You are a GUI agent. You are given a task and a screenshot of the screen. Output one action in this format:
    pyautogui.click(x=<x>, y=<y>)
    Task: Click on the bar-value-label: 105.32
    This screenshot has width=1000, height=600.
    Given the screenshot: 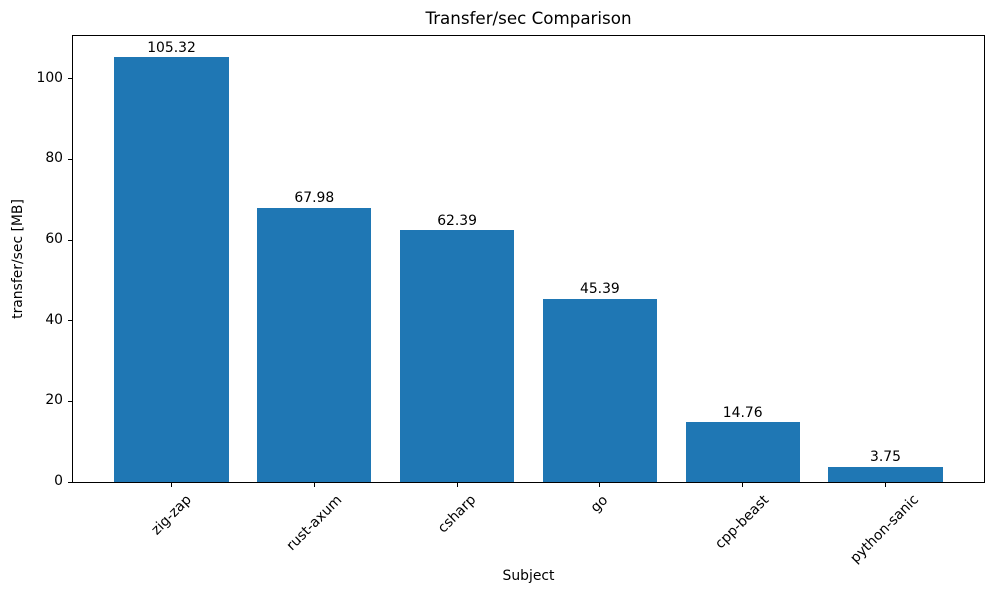 What is the action you would take?
    pyautogui.click(x=171, y=47)
    